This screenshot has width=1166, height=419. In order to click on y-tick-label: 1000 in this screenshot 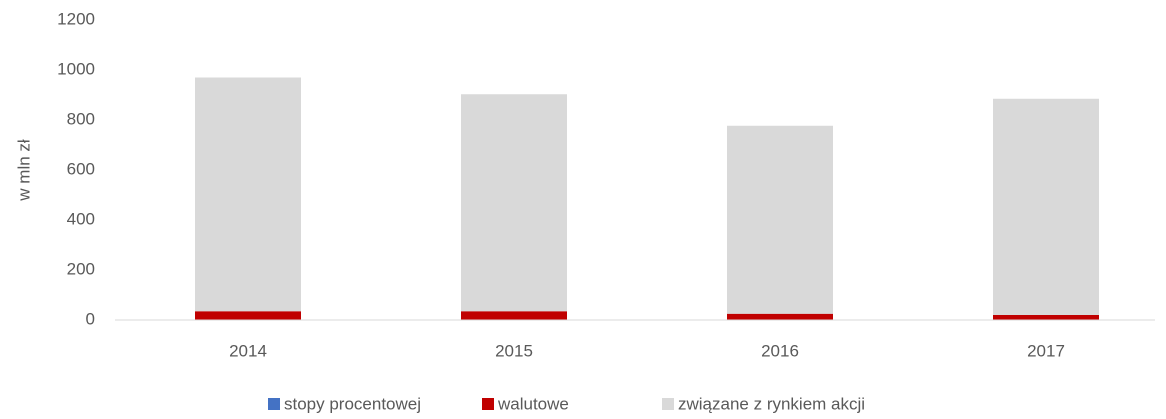, I will do `click(76, 68)`.